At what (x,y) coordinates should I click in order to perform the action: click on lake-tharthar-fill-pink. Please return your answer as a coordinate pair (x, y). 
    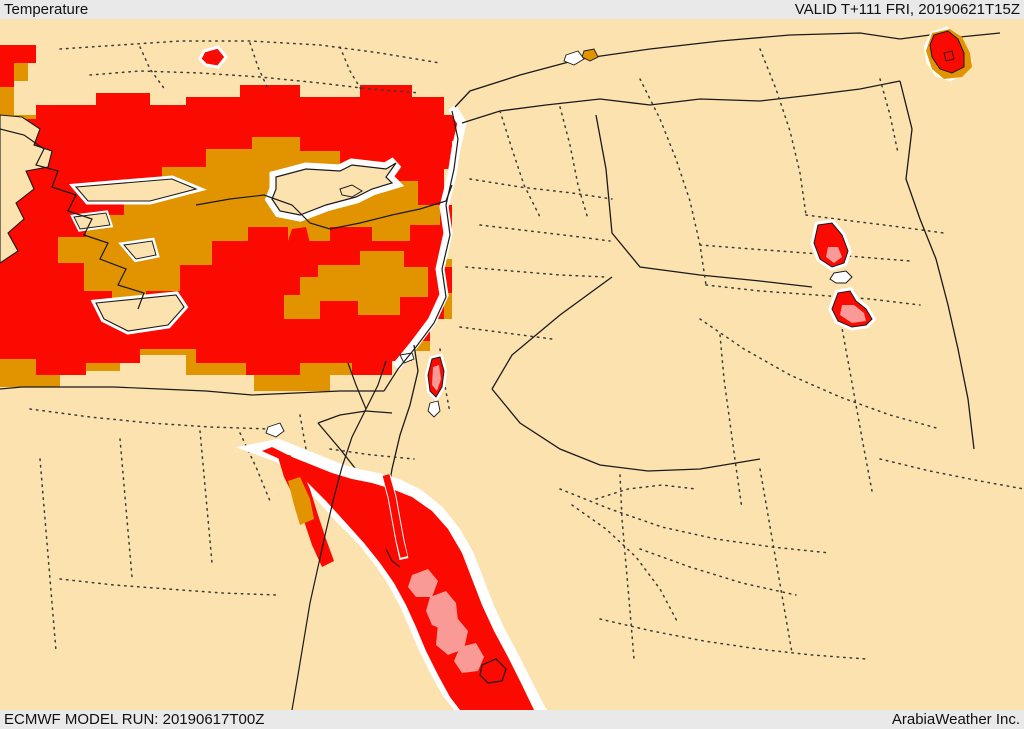
    Looking at the image, I should click on (834, 255).